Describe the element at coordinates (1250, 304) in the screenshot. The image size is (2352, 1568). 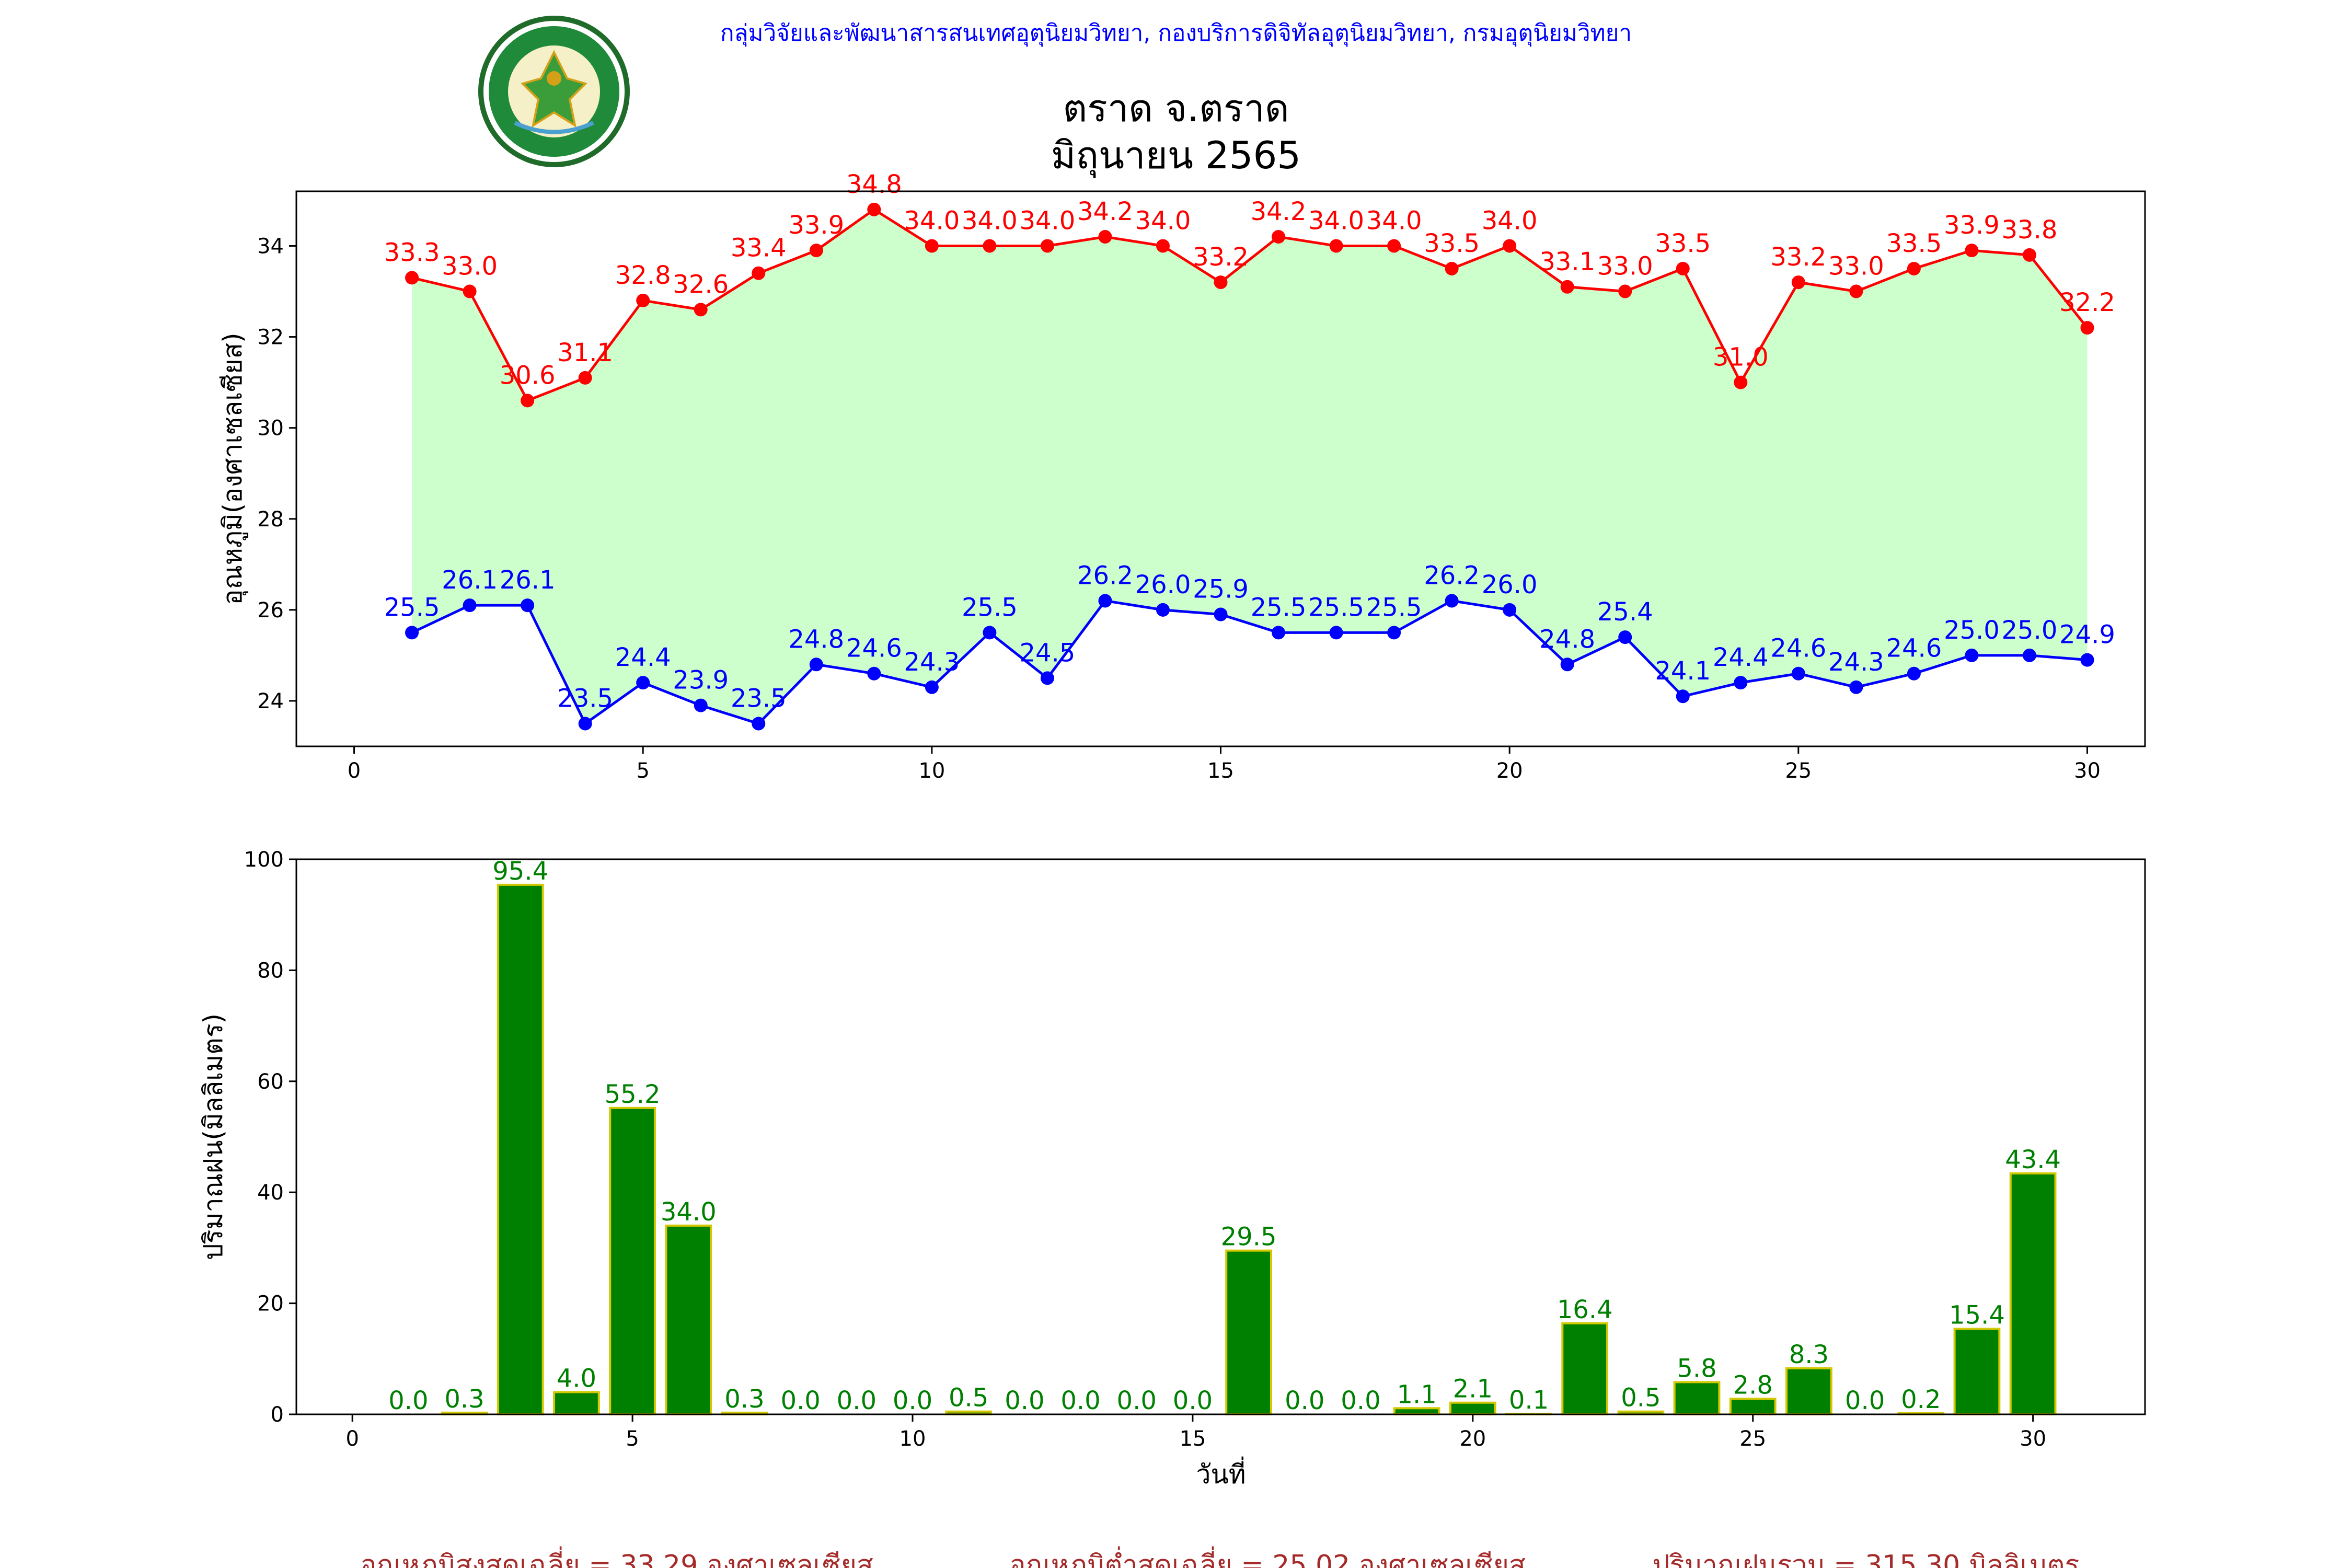
I see `max-temperature-line` at that location.